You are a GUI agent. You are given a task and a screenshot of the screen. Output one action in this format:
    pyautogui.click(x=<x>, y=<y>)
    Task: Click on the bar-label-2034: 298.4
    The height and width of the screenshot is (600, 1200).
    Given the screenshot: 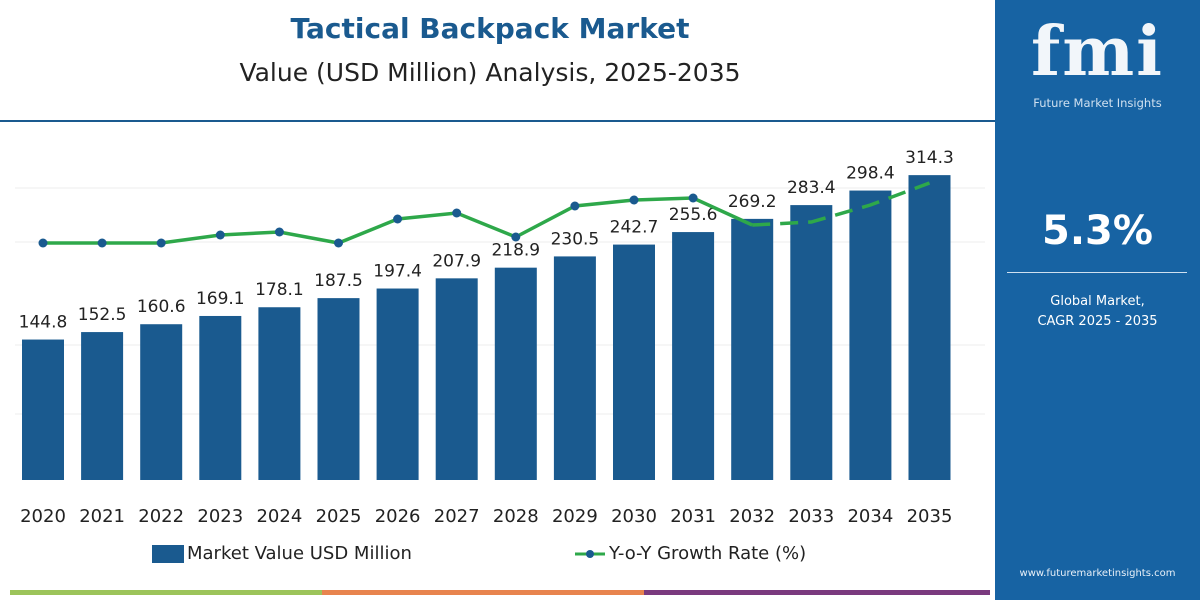 What is the action you would take?
    pyautogui.click(x=870, y=174)
    